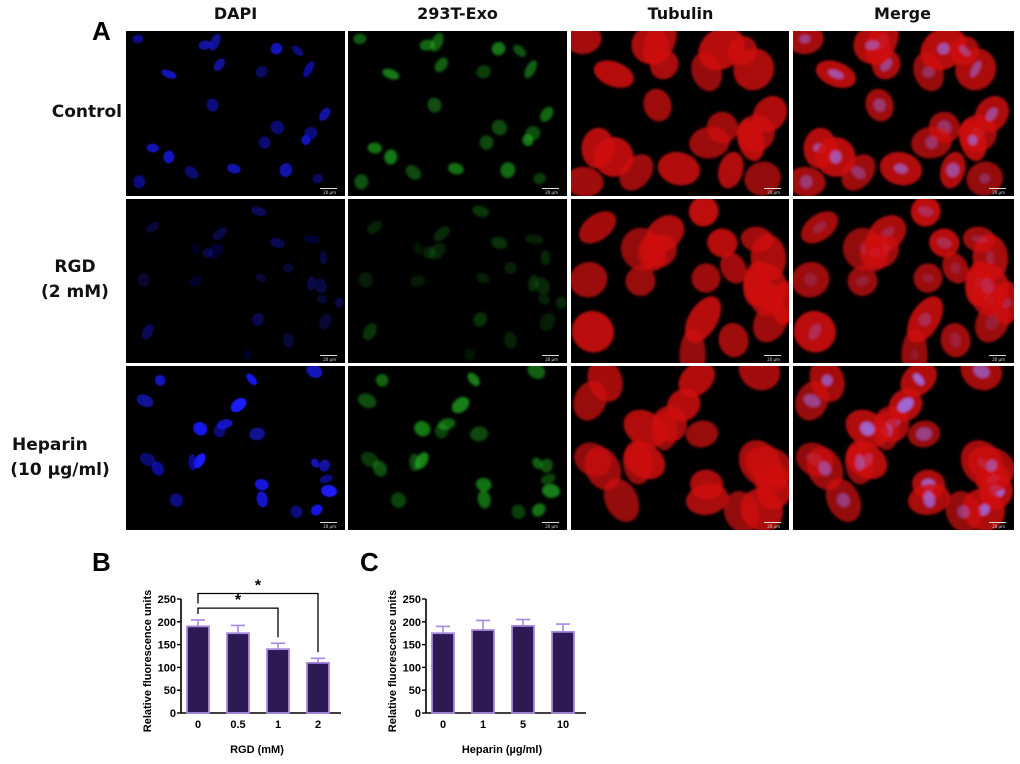 Image resolution: width=1020 pixels, height=764 pixels. Describe the element at coordinates (318, 725) in the screenshot. I see `x-tick-label: 2` at that location.